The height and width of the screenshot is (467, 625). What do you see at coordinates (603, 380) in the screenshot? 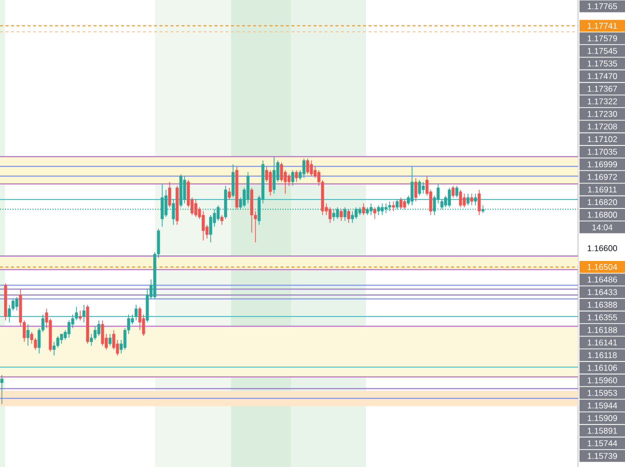
I see `text: 1.15960` at bounding box center [603, 380].